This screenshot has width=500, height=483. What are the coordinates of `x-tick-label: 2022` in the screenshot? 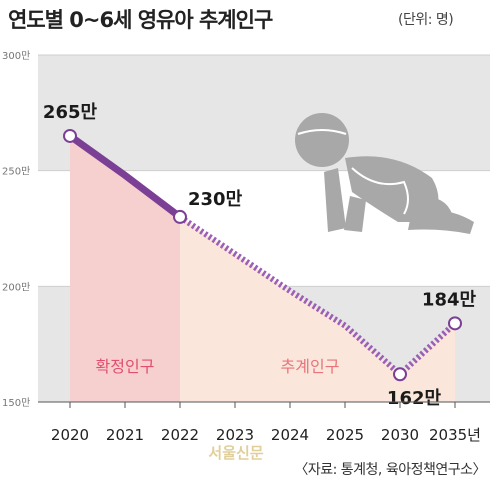 It's located at (180, 435).